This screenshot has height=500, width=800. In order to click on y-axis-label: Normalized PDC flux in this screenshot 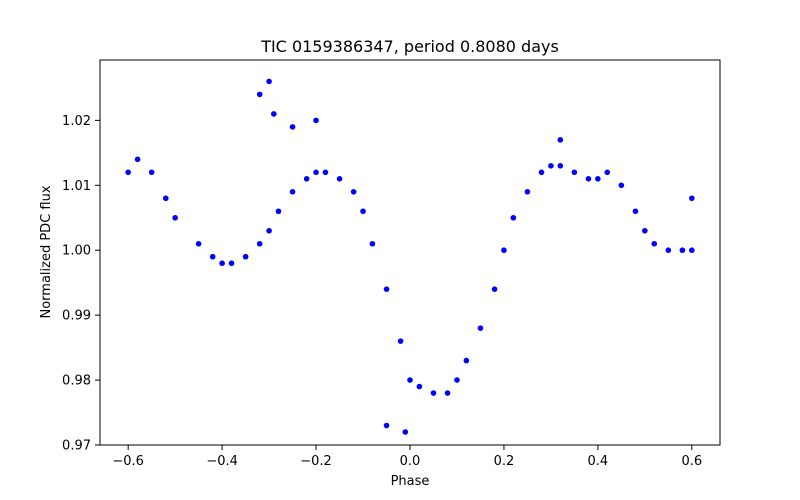, I will do `click(46, 251)`.